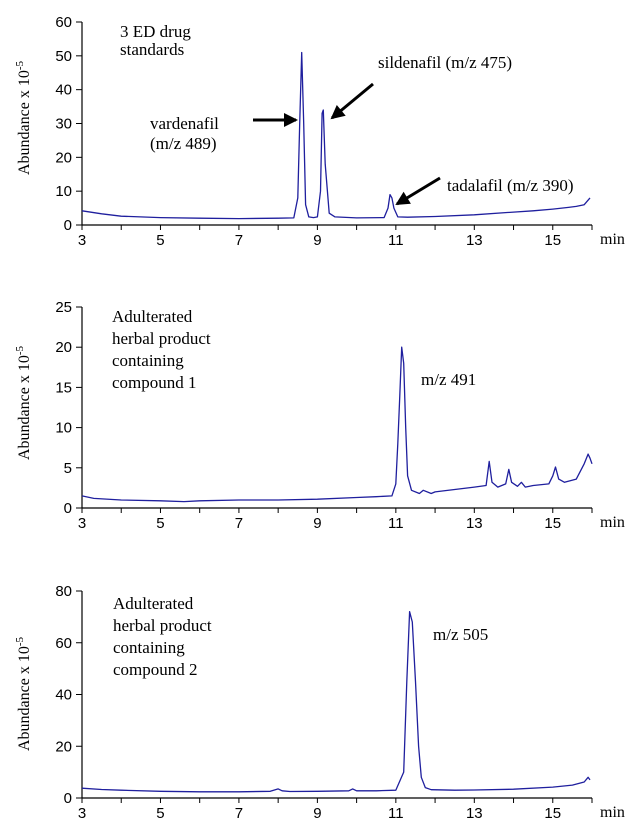 The image size is (626, 830). Describe the element at coordinates (63, 591) in the screenshot. I see `y-tick-label: 80` at that location.